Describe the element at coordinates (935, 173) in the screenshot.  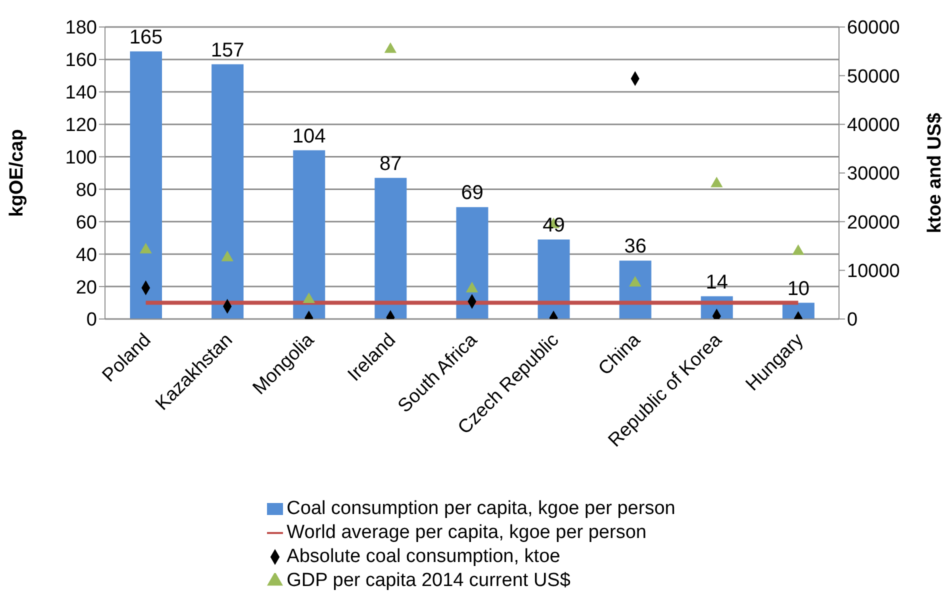
I see `y2-axis-title: ktoe and US$` at that location.